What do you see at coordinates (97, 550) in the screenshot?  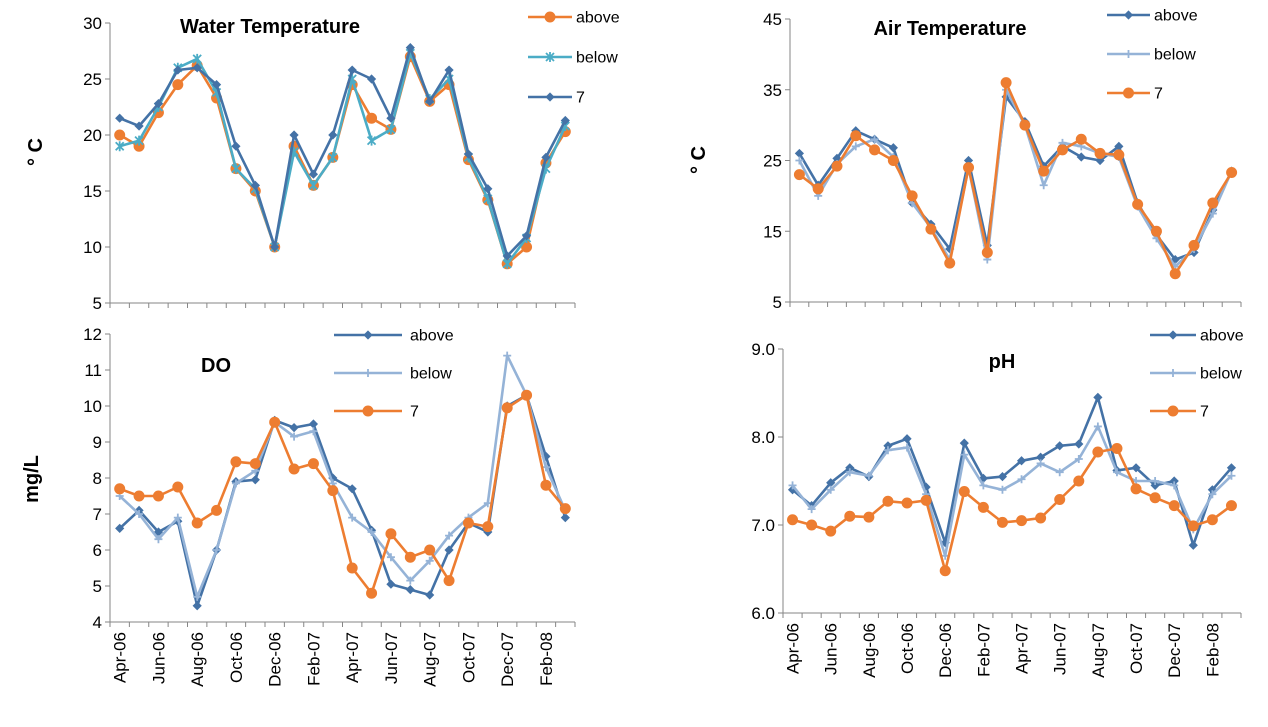 I see `y-tick-label: 6` at bounding box center [97, 550].